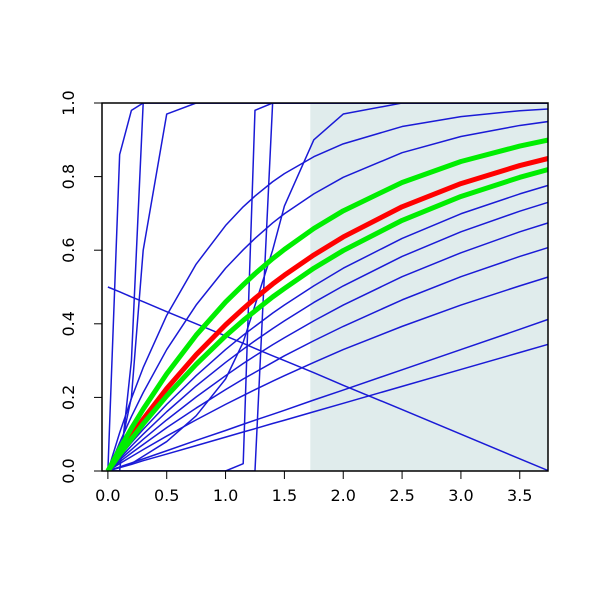 This screenshot has height=604, width=600. I want to click on y-tick-label: 0.8, so click(68, 176).